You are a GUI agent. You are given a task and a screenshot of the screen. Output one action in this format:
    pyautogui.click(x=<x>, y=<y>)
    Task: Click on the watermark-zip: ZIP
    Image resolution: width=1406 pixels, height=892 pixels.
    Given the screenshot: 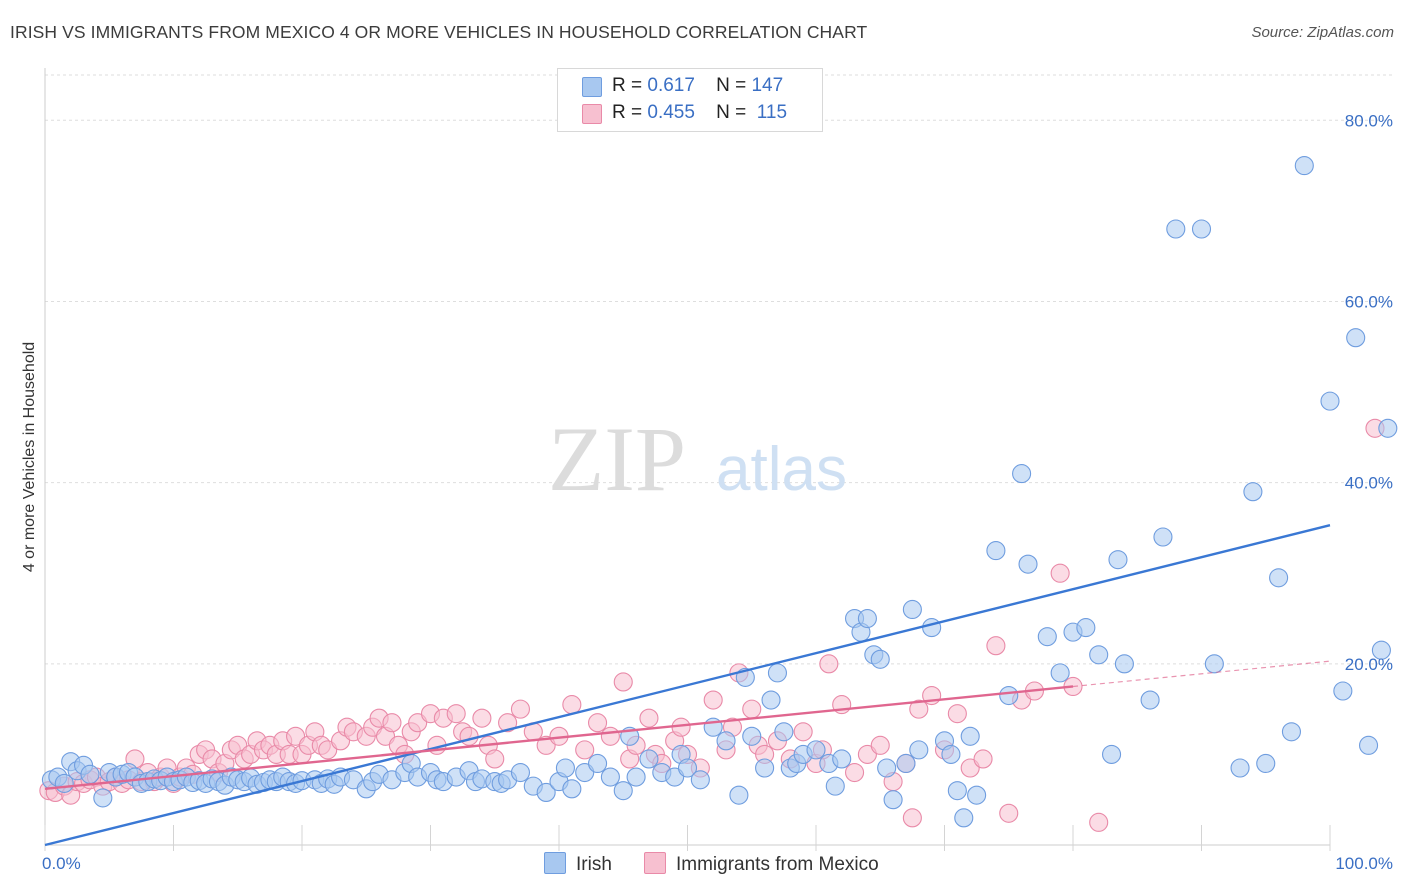 What is the action you would take?
    pyautogui.click(x=617, y=459)
    